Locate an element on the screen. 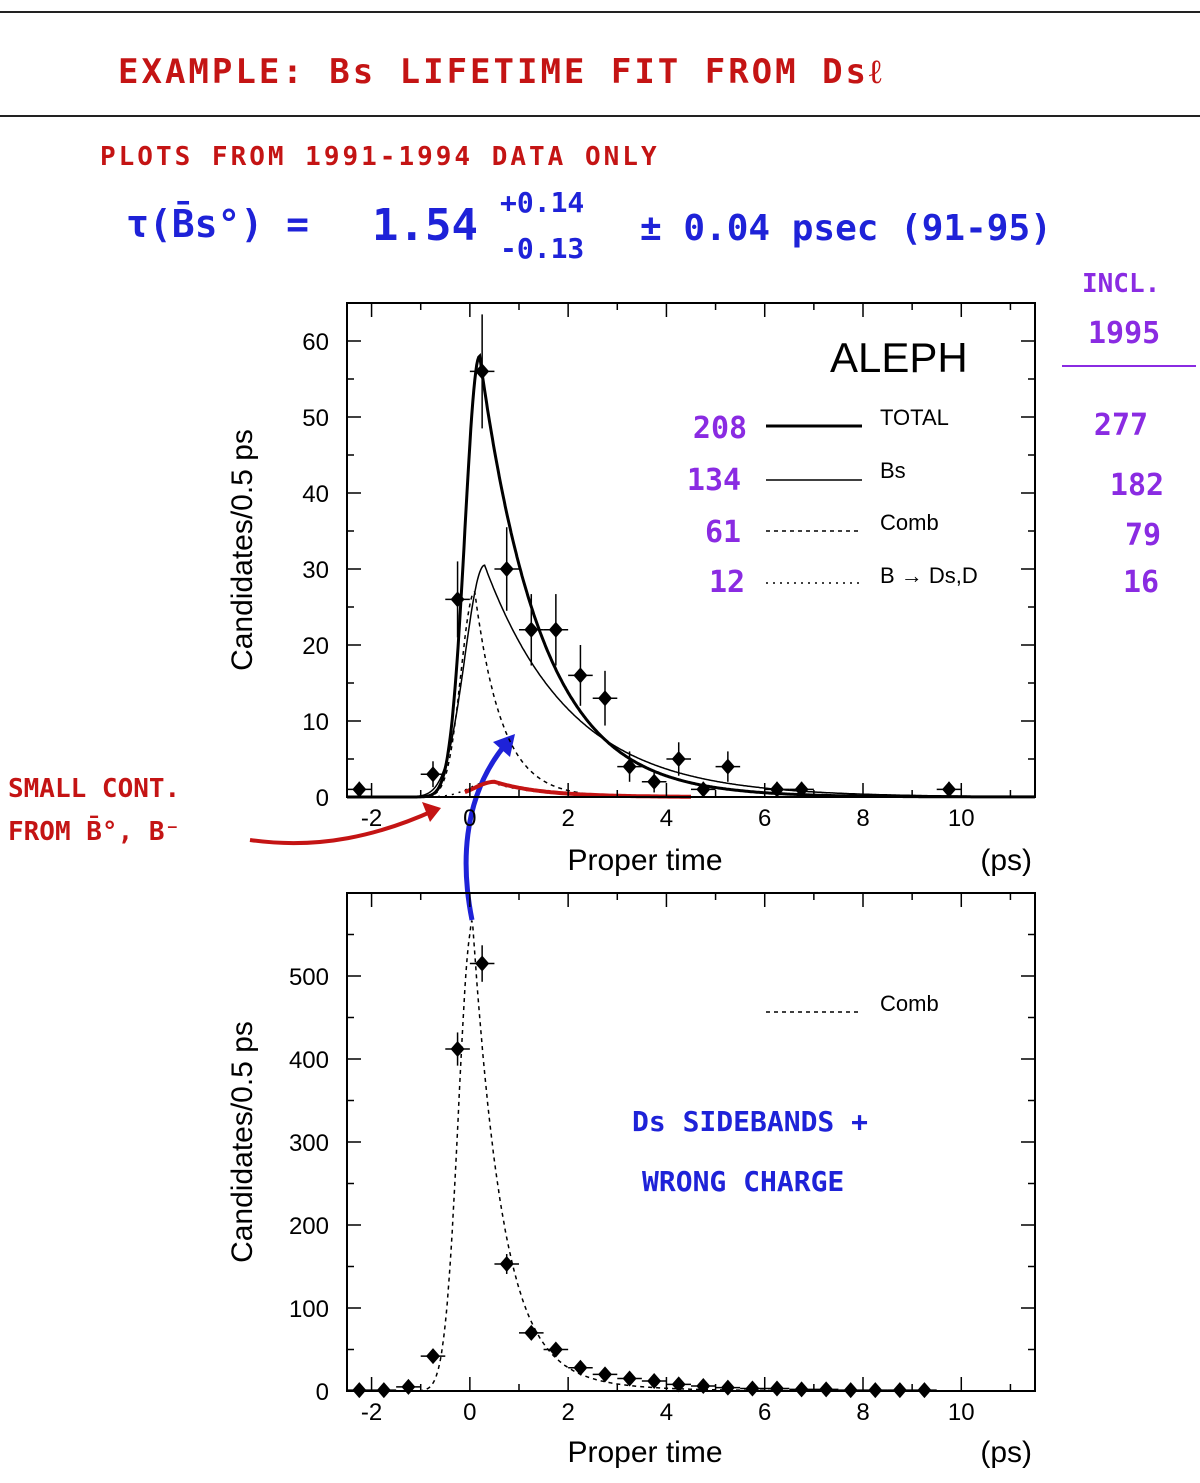 This screenshot has width=1200, height=1483. small-contribution-note: SMALL CONT. FROM B̄°, B⁻ is located at coordinates (94, 810).